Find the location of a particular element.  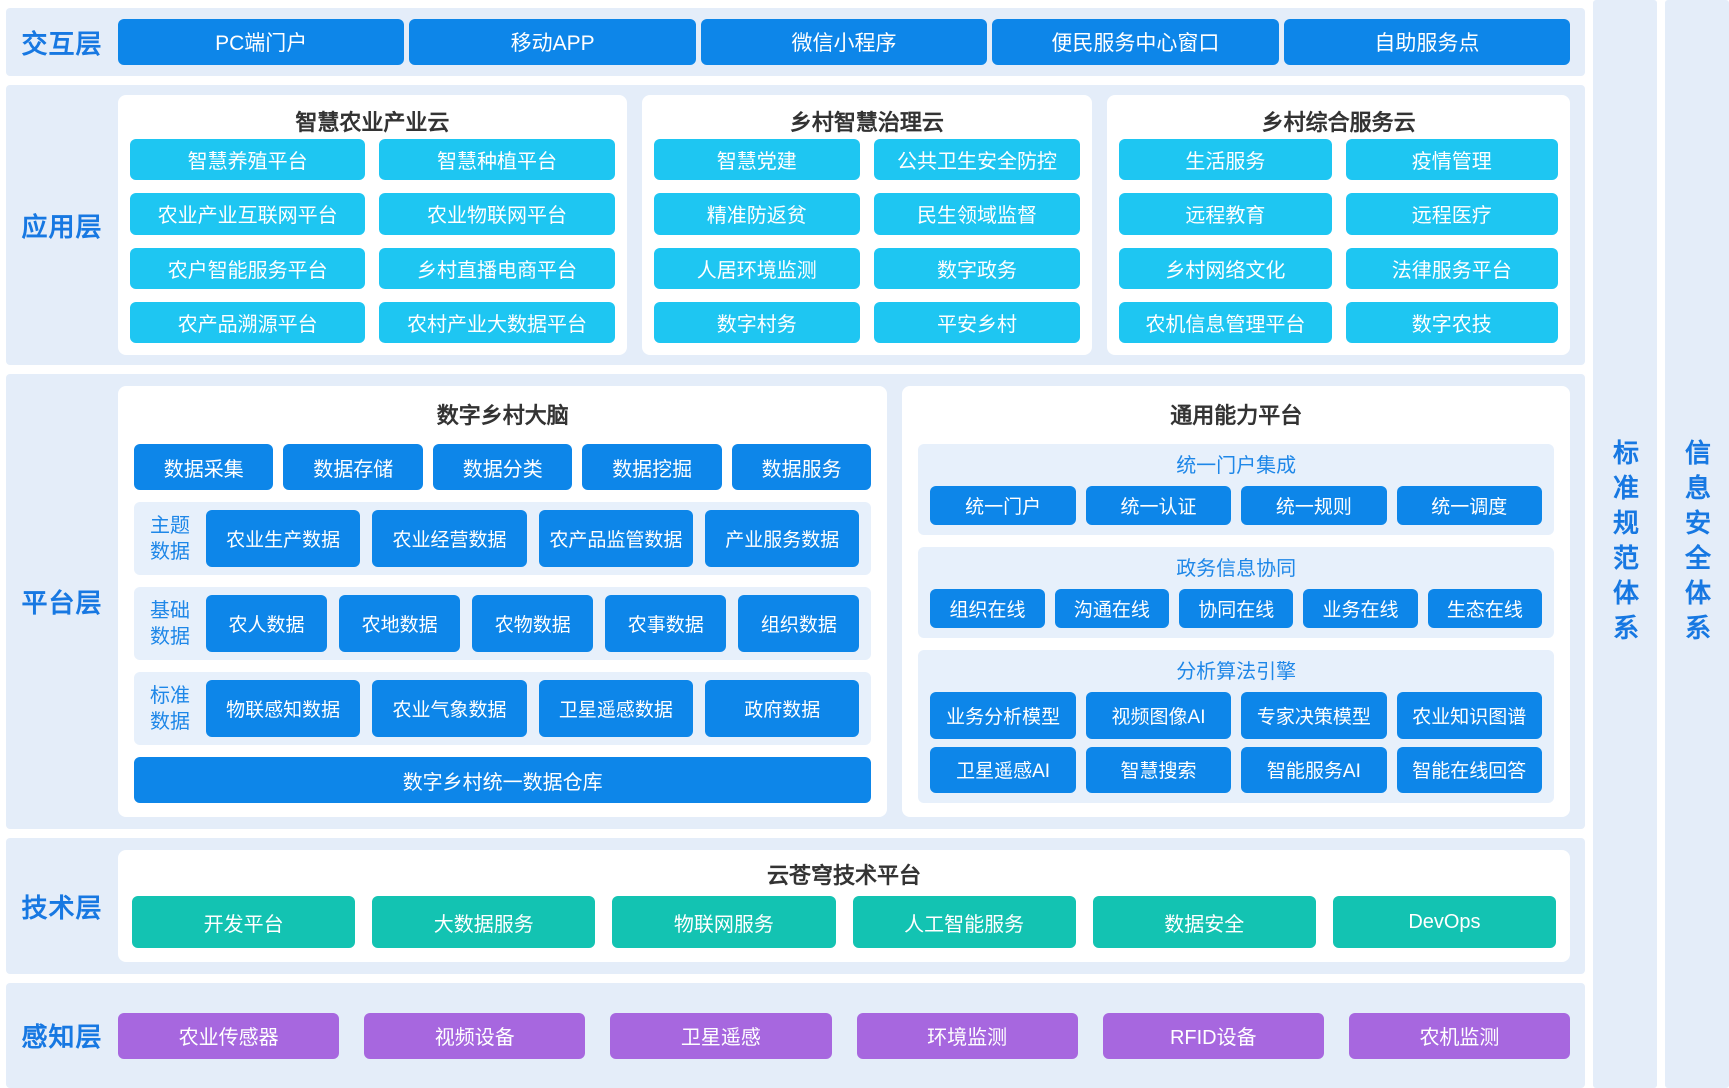

perception-layer-band: 感知层 农业传感器 视频设备 卫星遥感 环境监测 RFID设备 农机监测 is located at coordinates (795, 1035).